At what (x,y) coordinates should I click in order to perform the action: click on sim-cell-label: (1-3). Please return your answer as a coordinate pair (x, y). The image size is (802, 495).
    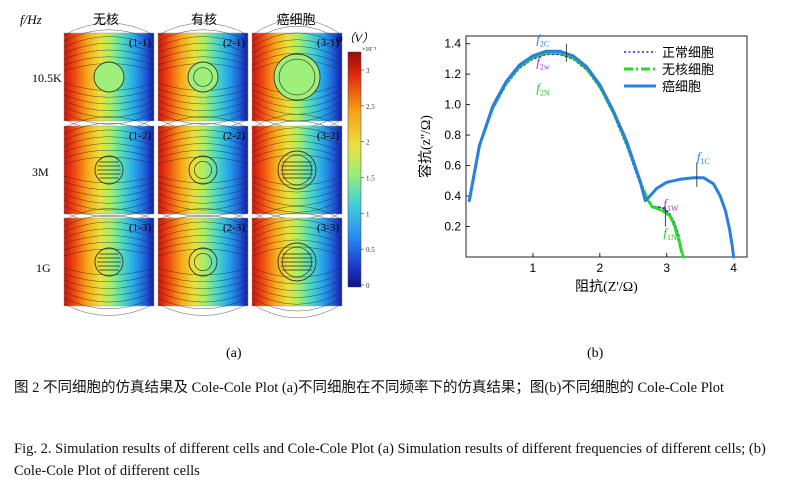
    Looking at the image, I should click on (140, 228).